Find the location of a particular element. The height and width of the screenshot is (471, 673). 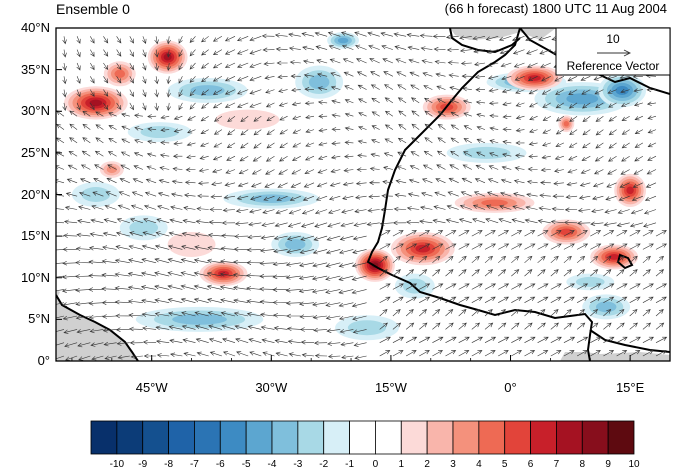

colorbar-box is located at coordinates (181, 437).